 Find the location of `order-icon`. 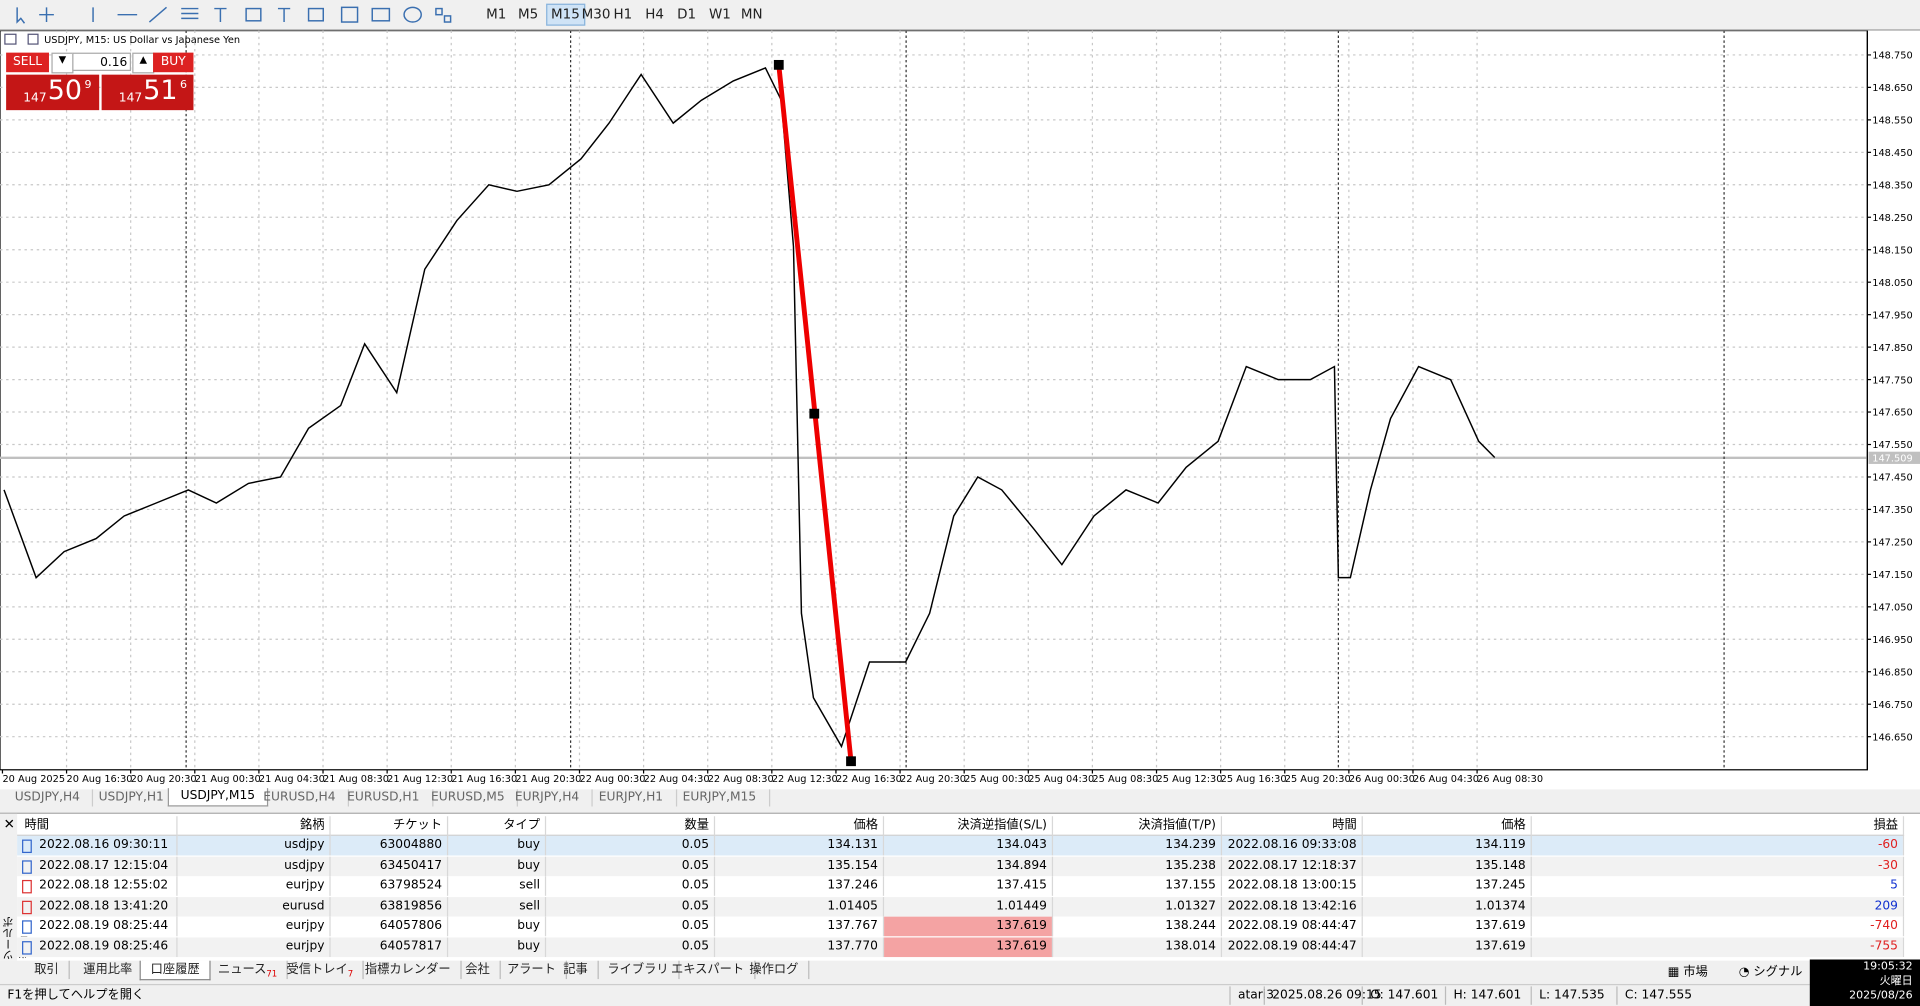

order-icon is located at coordinates (27, 886).